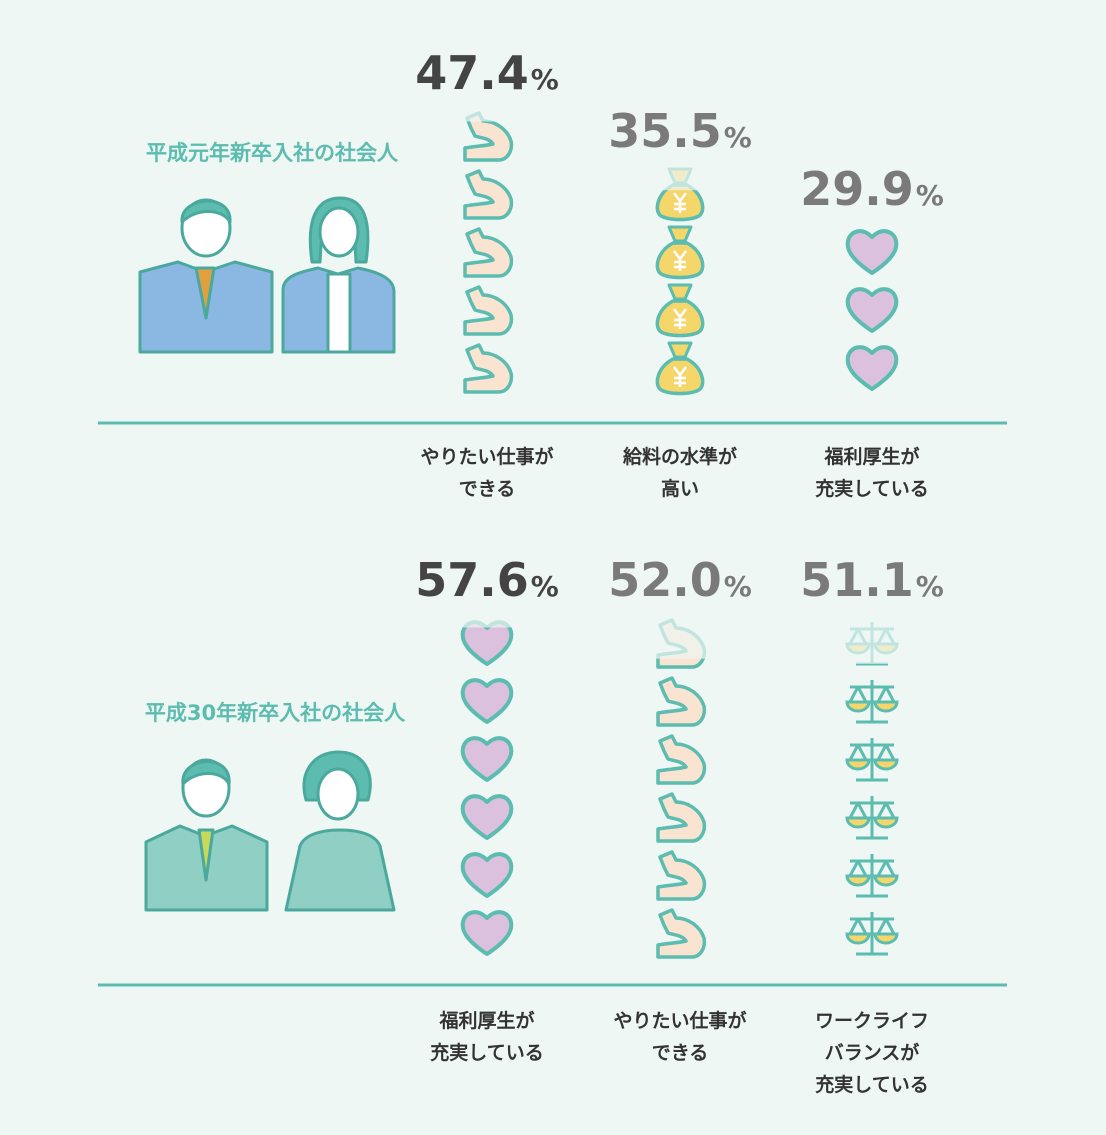  I want to click on head, so click(338, 794).